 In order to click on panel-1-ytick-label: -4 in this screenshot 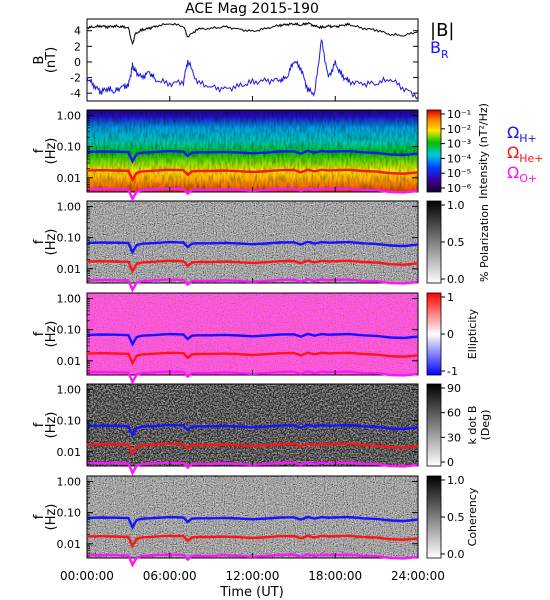, I will do `click(75, 93)`.